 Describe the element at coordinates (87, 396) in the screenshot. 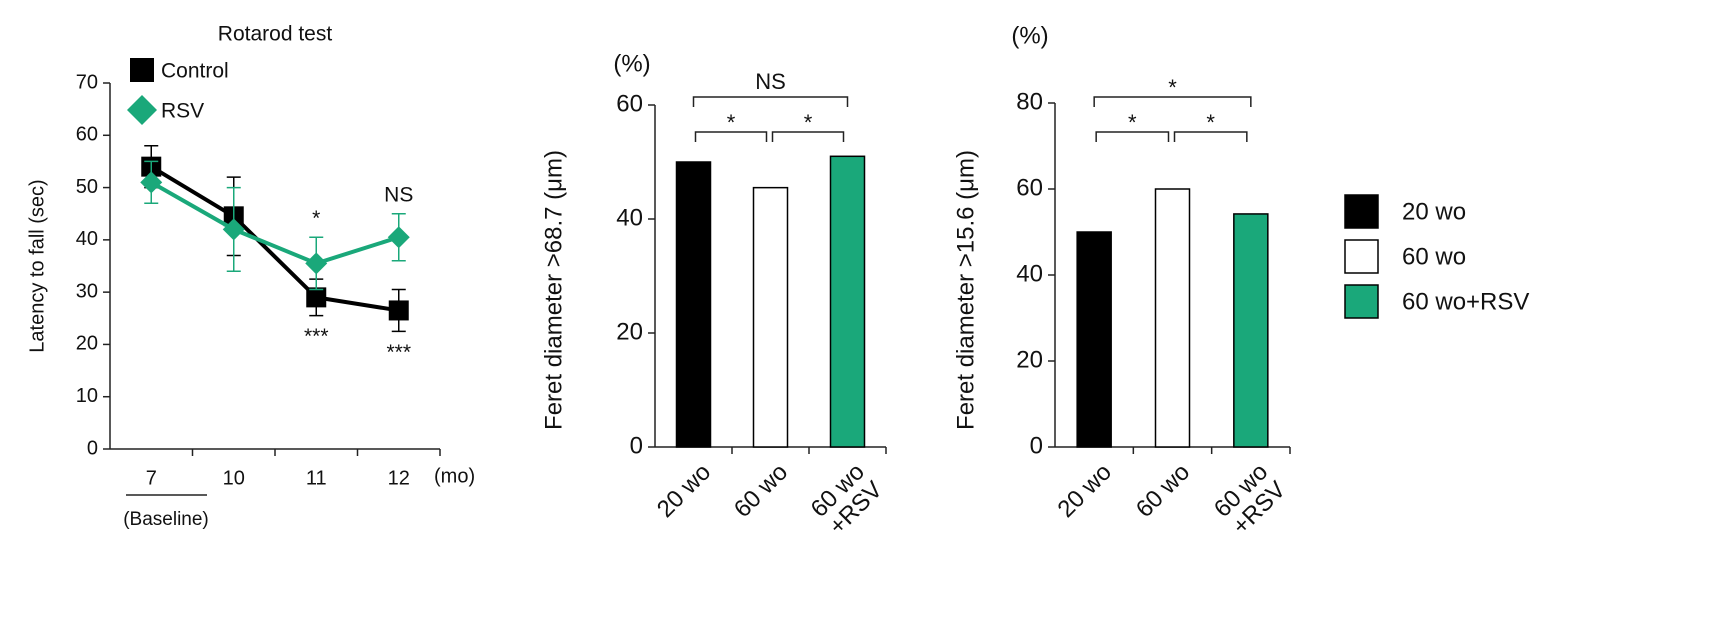

I see `y-tick-label: 10` at that location.